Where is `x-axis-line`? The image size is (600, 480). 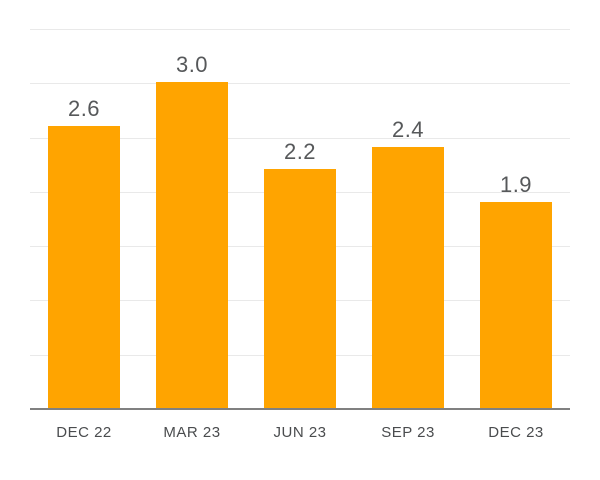 x-axis-line is located at coordinates (300, 409).